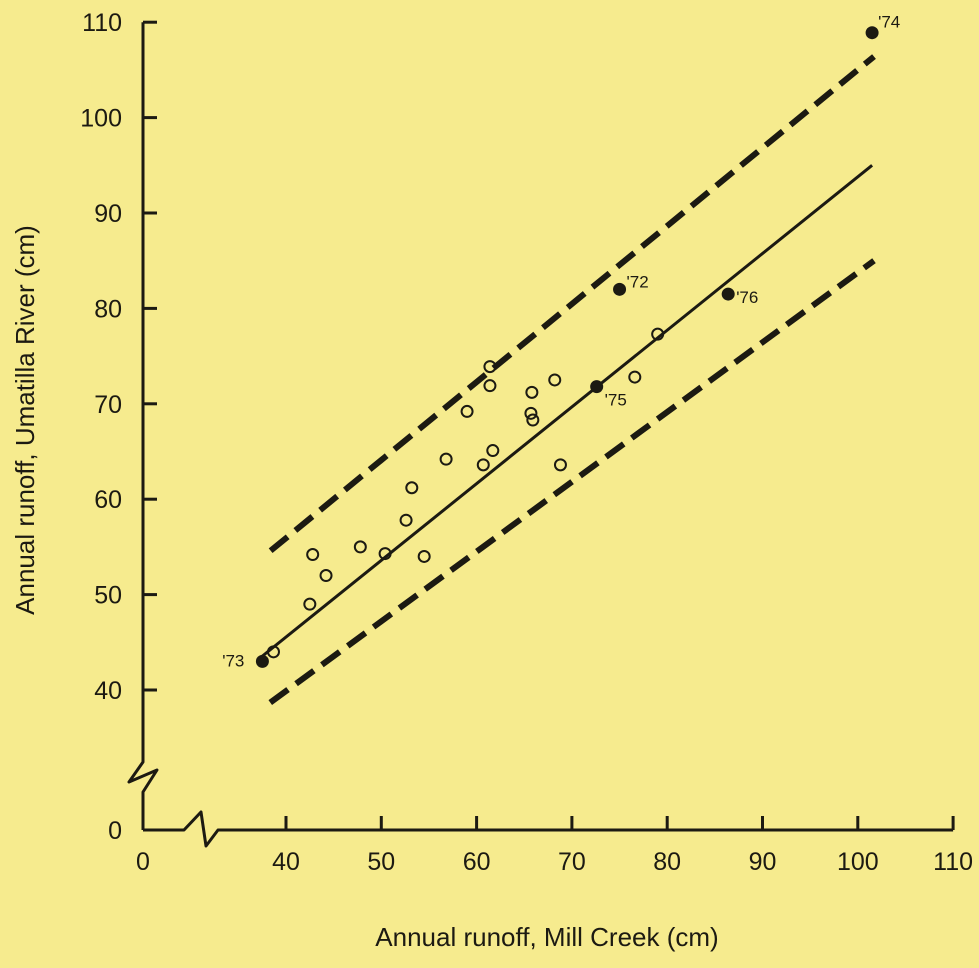  What do you see at coordinates (763, 862) in the screenshot?
I see `x-tick-label-90: 90` at bounding box center [763, 862].